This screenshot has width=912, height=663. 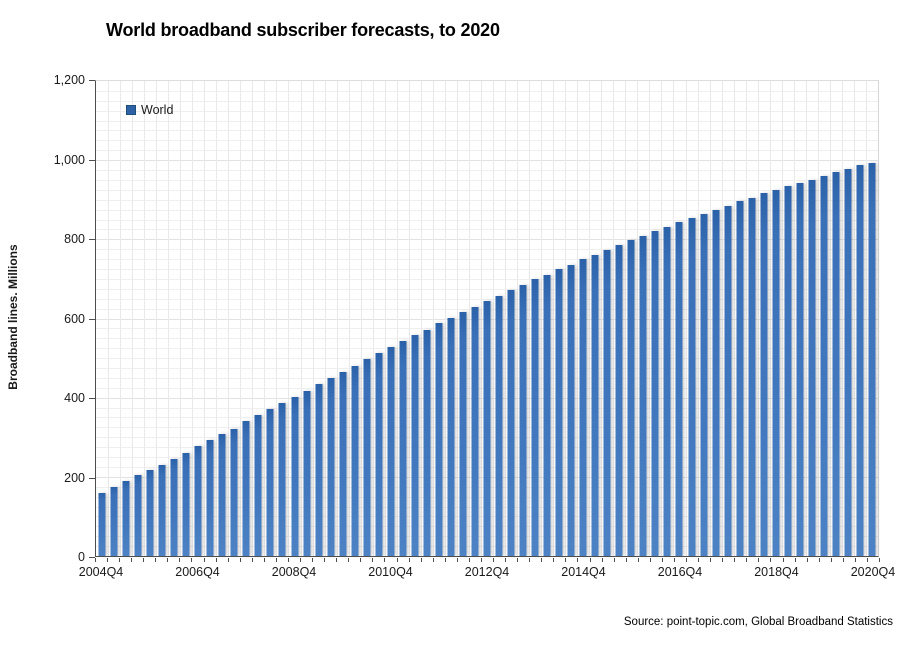 What do you see at coordinates (13, 317) in the screenshot?
I see `y-axis-title: Broadband lines. Millions` at bounding box center [13, 317].